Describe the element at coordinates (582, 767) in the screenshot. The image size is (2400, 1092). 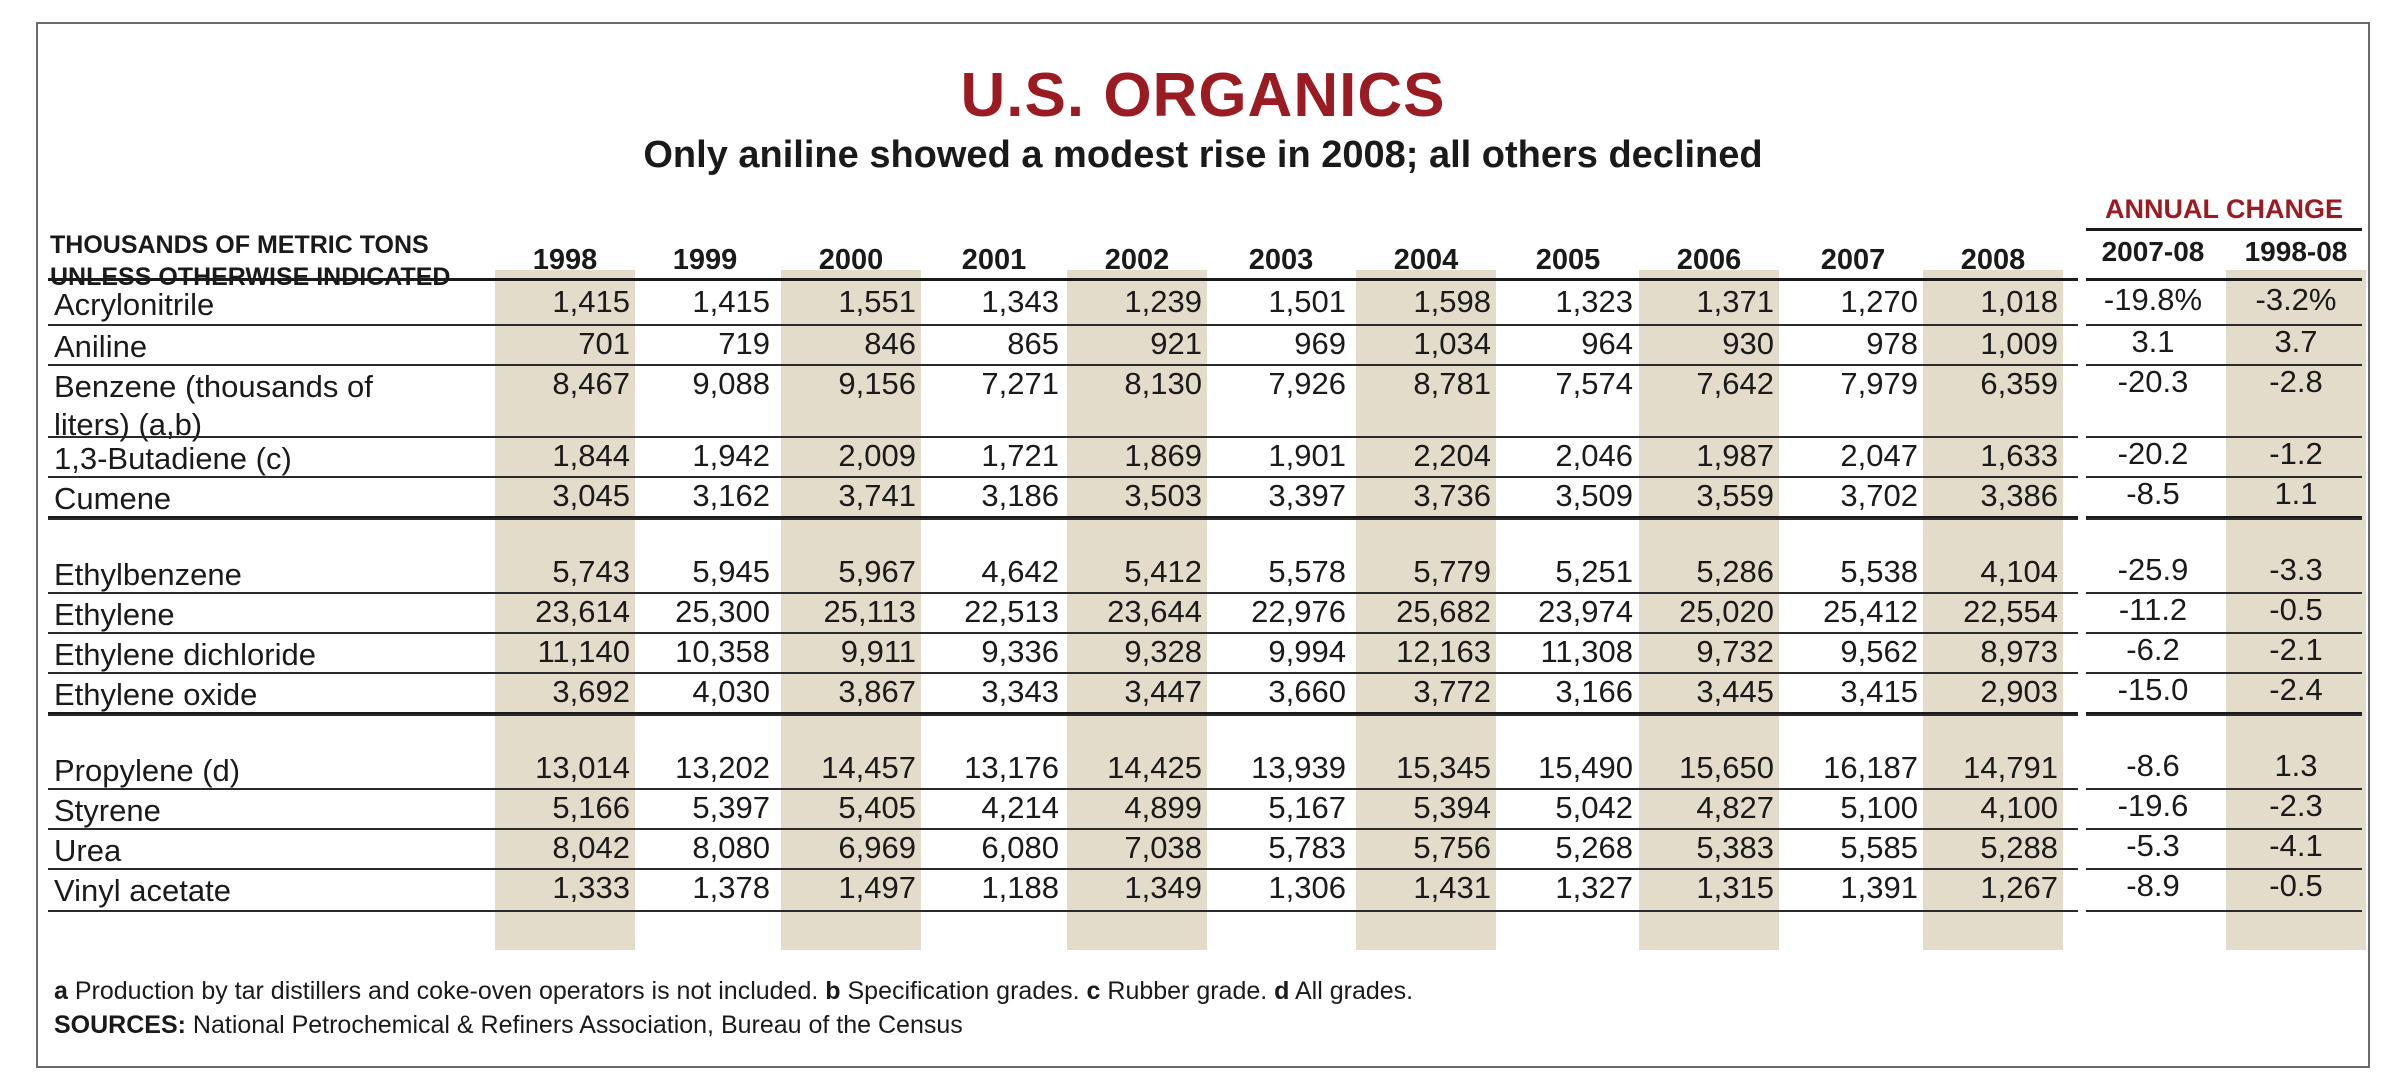
I see `cell-1998: 13,014` at that location.